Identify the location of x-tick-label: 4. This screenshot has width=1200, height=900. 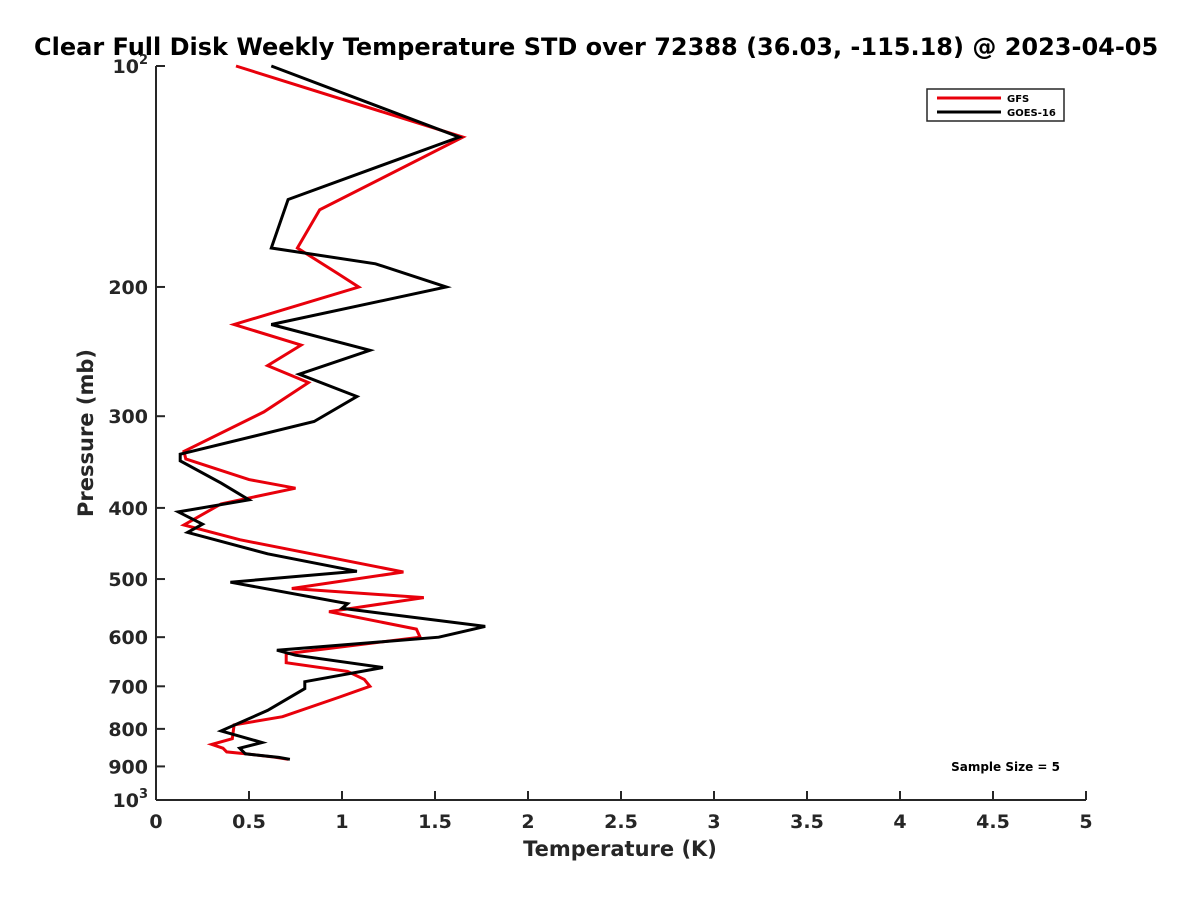
(899, 822).